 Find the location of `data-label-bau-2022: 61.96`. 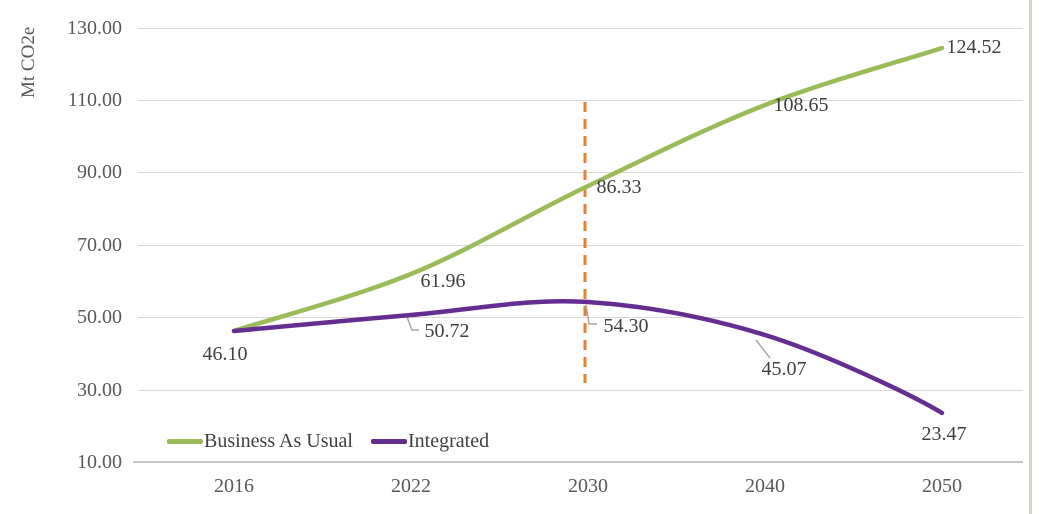

data-label-bau-2022: 61.96 is located at coordinates (443, 281).